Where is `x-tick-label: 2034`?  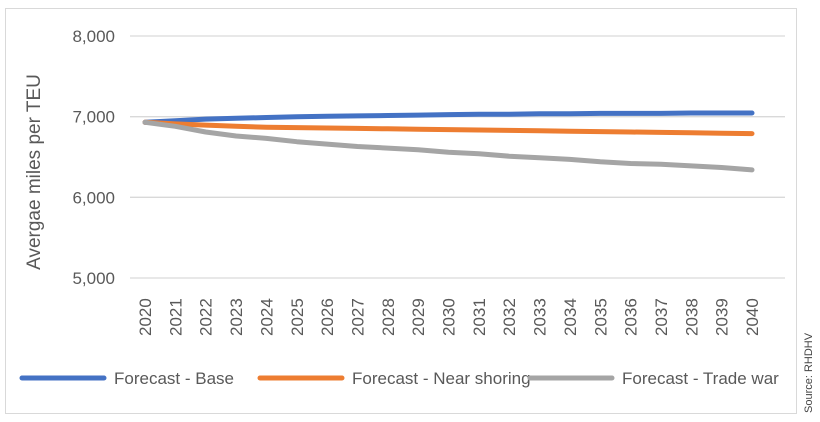
x-tick-label: 2034 is located at coordinates (570, 317).